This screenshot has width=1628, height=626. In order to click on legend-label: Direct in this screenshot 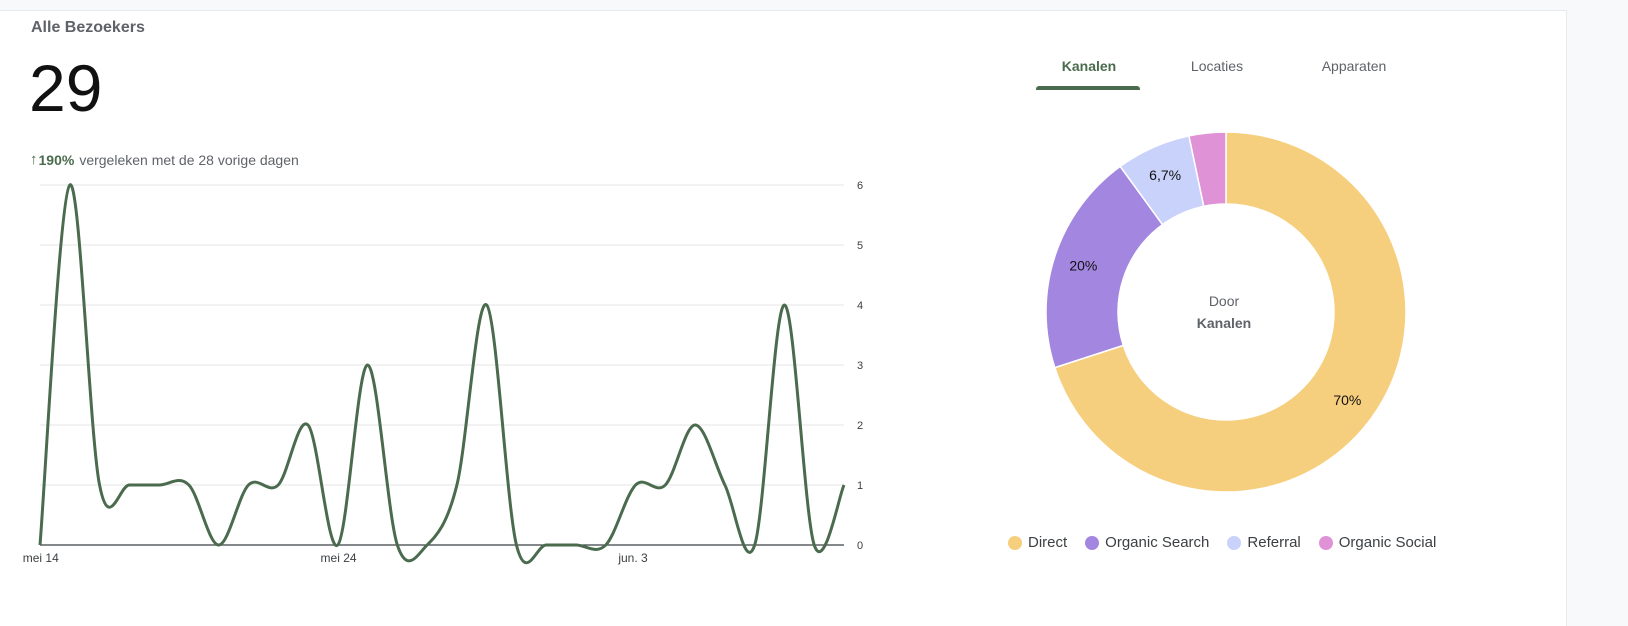, I will do `click(1048, 542)`.